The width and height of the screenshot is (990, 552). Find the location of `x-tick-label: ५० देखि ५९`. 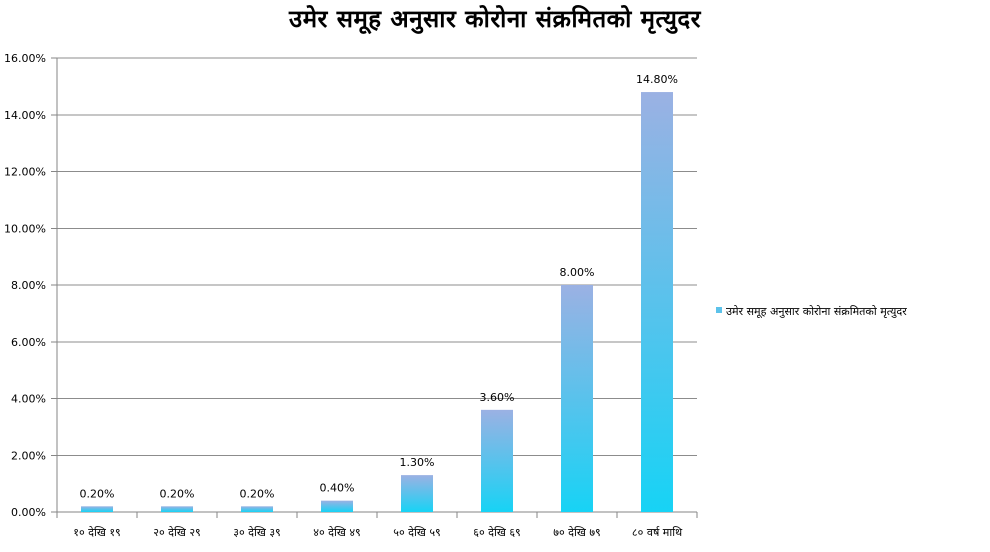

x-tick-label: ५० देखि ५९ is located at coordinates (417, 532).